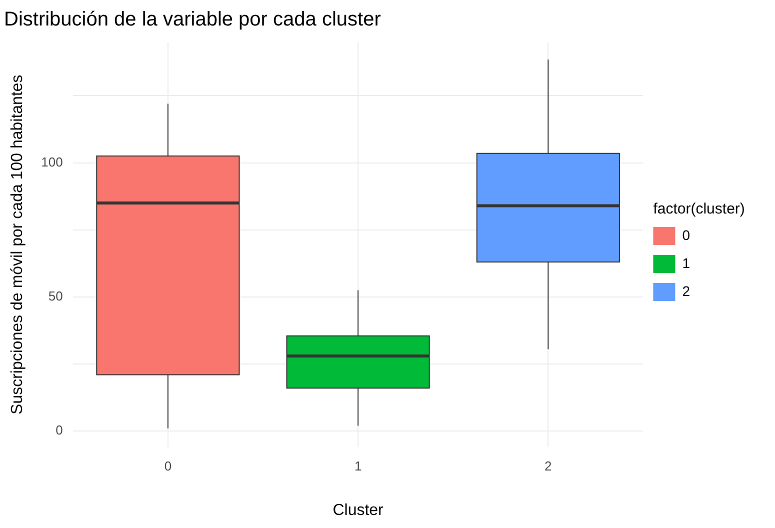 The height and width of the screenshot is (528, 775). I want to click on x-tick-label: 2, so click(548, 466).